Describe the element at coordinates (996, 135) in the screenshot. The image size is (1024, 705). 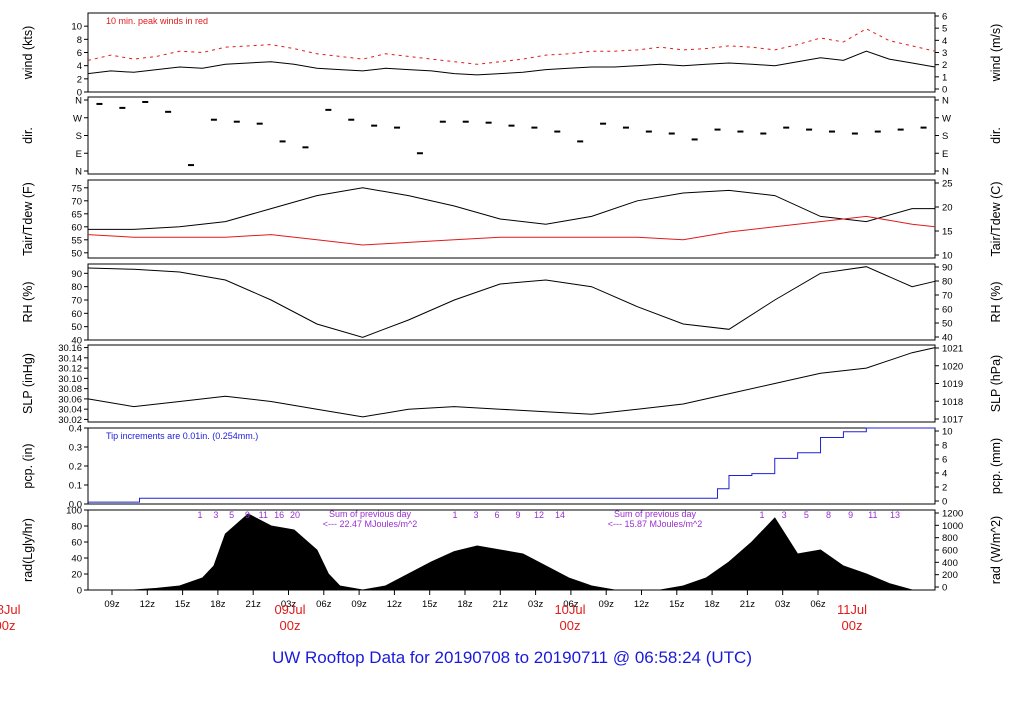
I see `y2-axis-label: dir.` at that location.